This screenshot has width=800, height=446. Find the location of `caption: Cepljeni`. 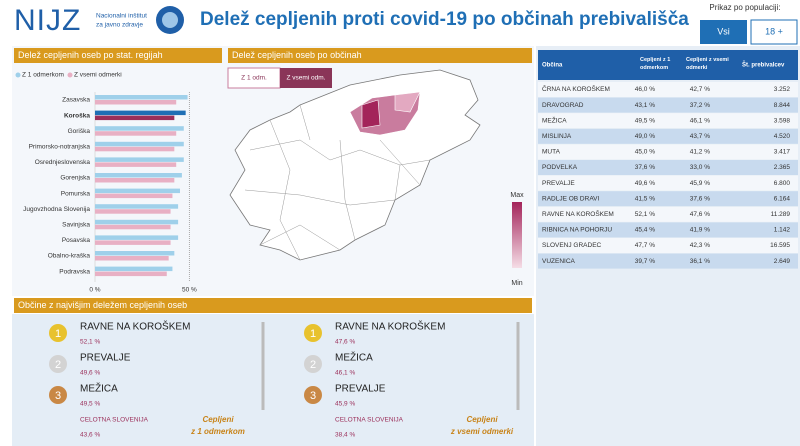

caption: Cepljeni is located at coordinates (482, 419).